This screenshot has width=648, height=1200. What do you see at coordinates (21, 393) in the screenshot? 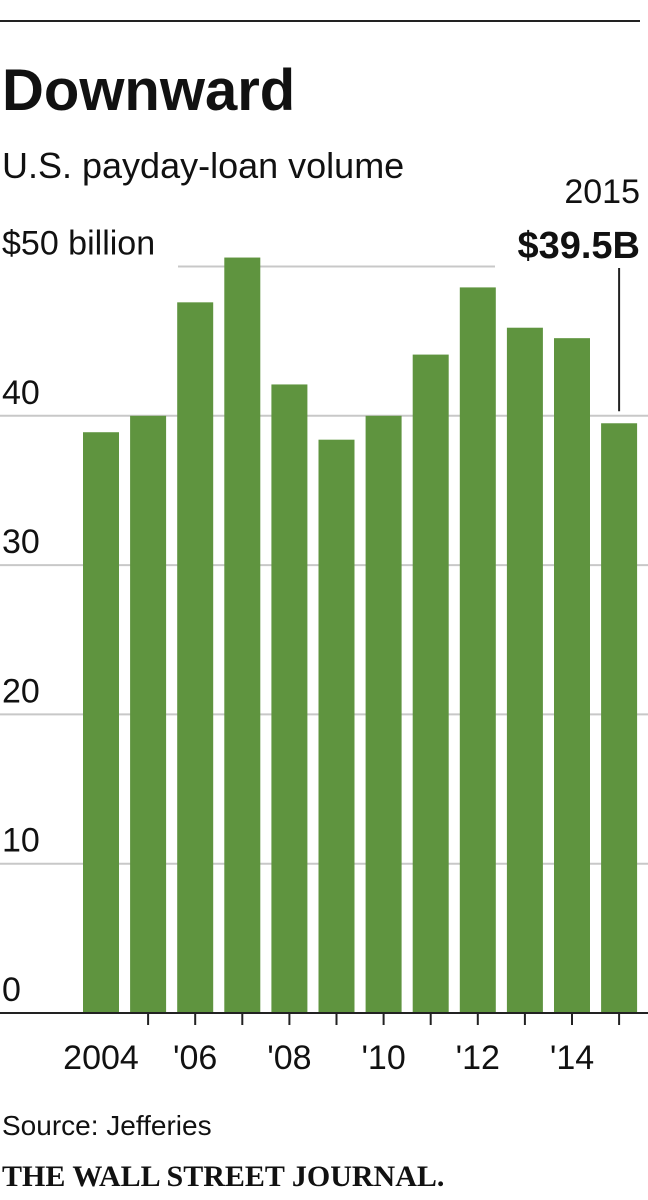
I see `y-tick-label: 40` at bounding box center [21, 393].